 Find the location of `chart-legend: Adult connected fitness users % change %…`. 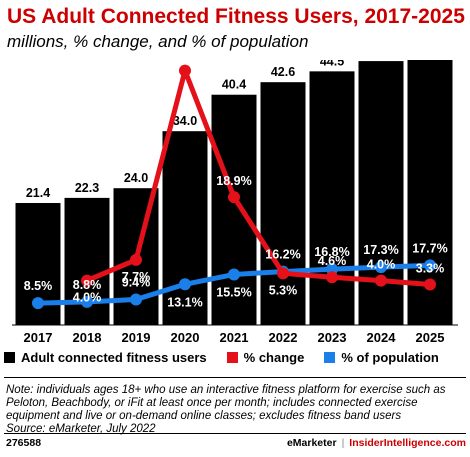

chart-legend: Adult connected fitness users % change %… is located at coordinates (221, 357).